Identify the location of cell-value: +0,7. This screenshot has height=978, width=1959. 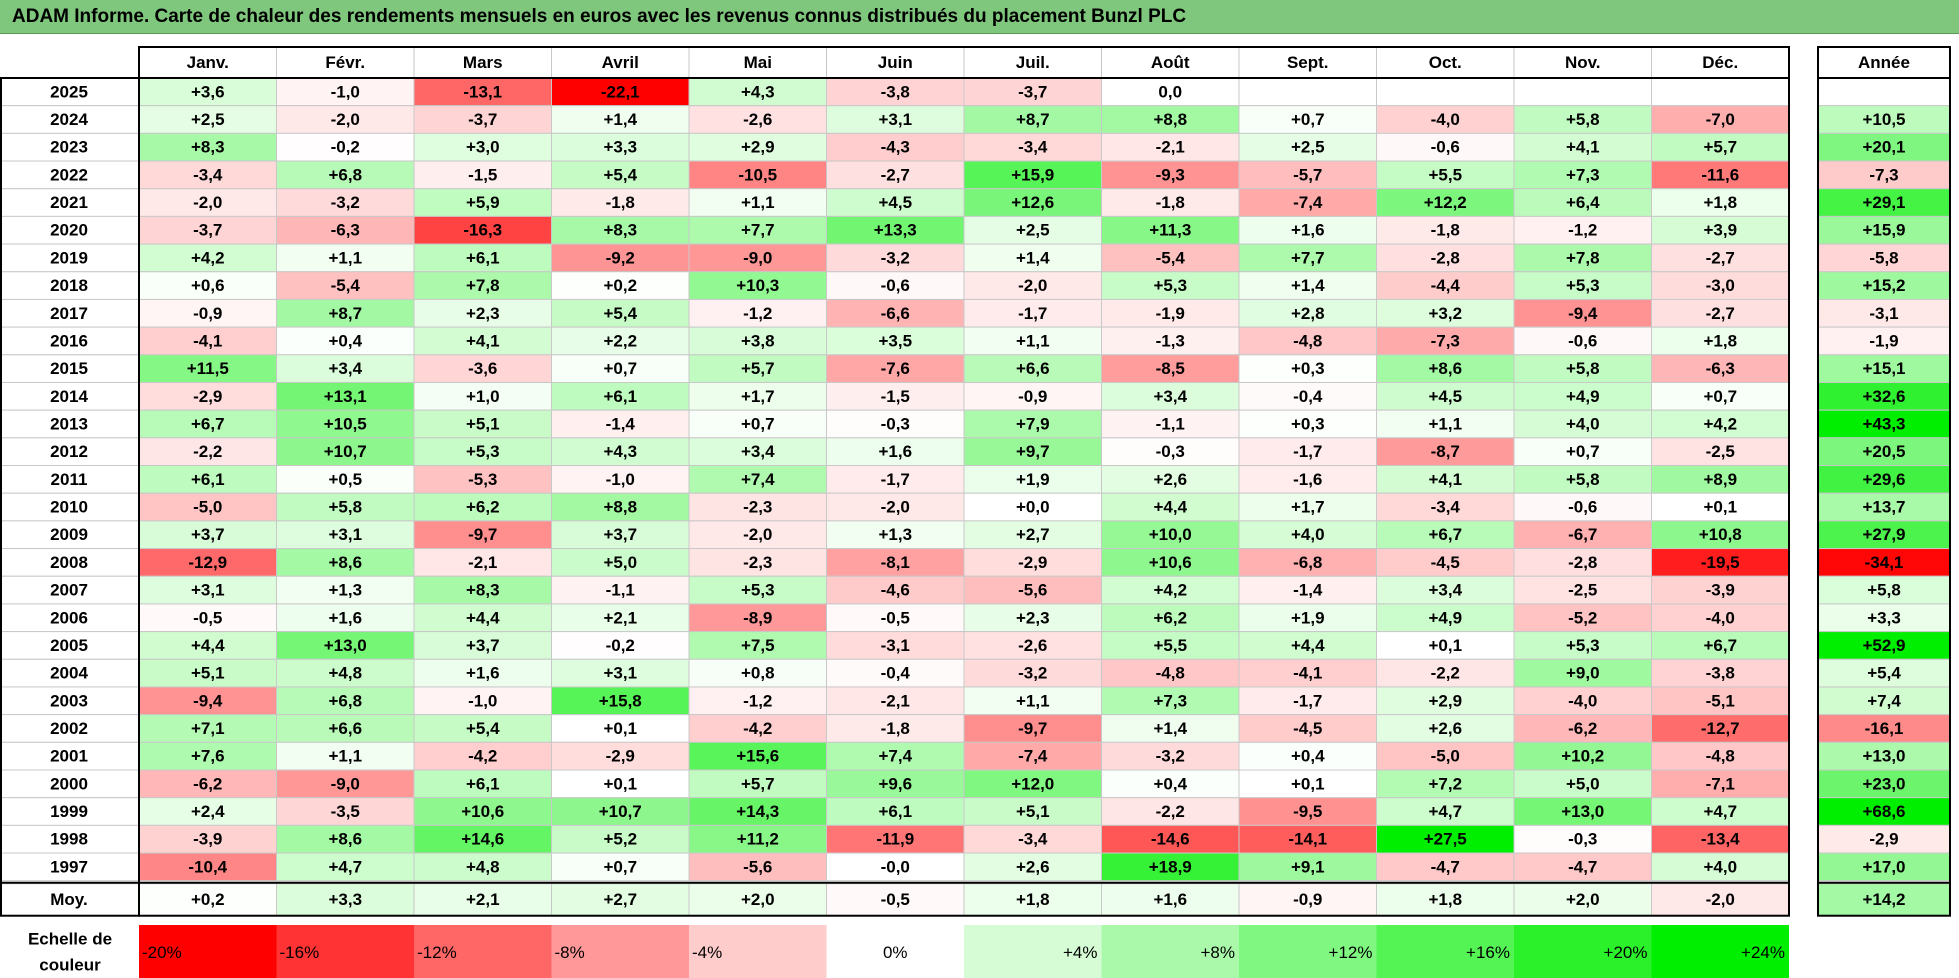
(1308, 119).